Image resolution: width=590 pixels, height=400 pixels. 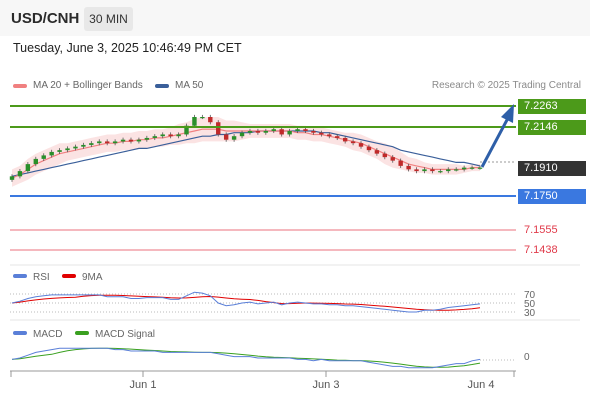 I want to click on bollinger-band-area, so click(x=246, y=152).